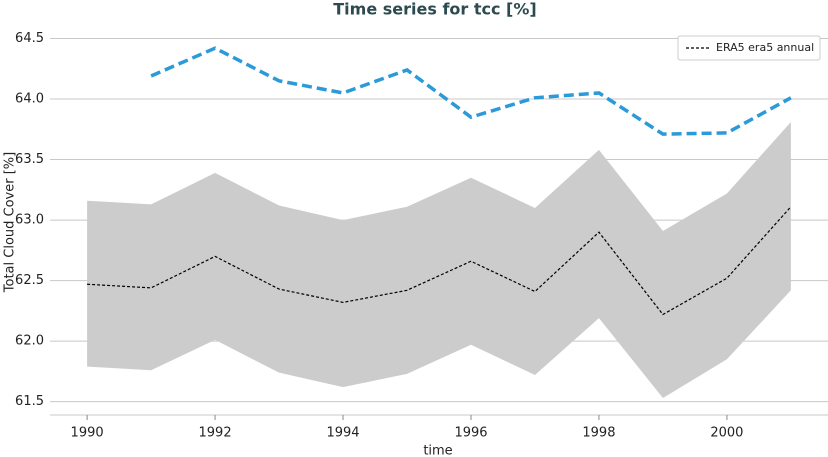  What do you see at coordinates (342, 433) in the screenshot?
I see `x-tick-label: 1994` at bounding box center [342, 433].